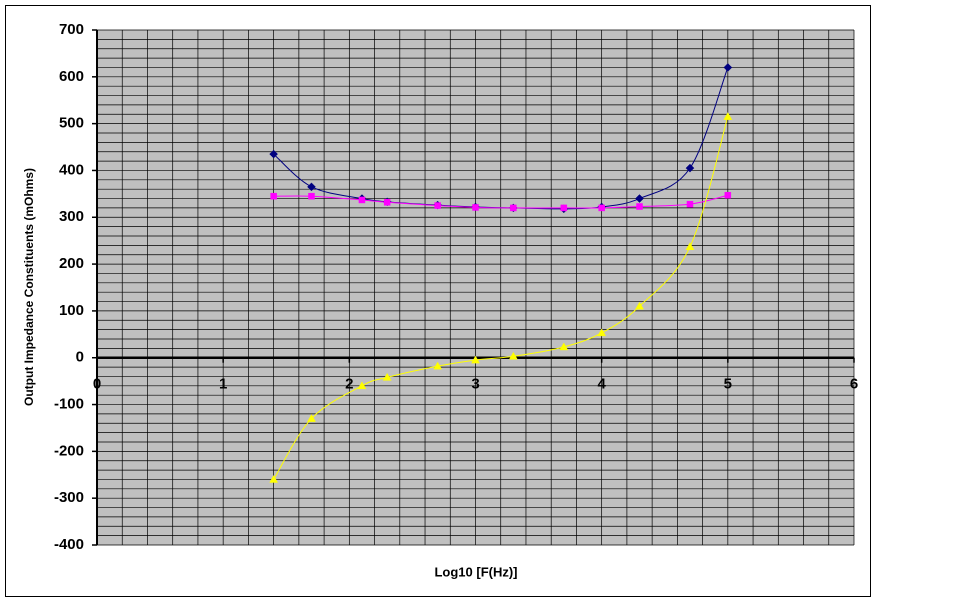 Image resolution: width=960 pixels, height=602 pixels. I want to click on y-tick-label: 500, so click(71, 123).